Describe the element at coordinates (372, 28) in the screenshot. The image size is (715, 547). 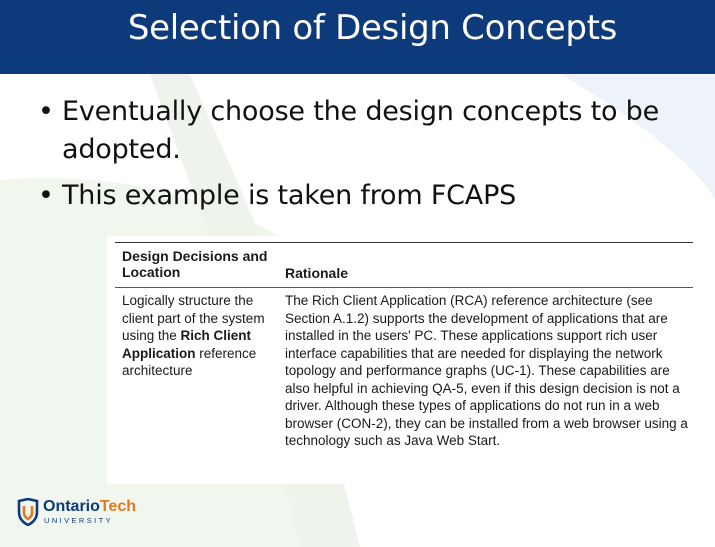
I see `slide-title: Selection of Design Concepts` at that location.